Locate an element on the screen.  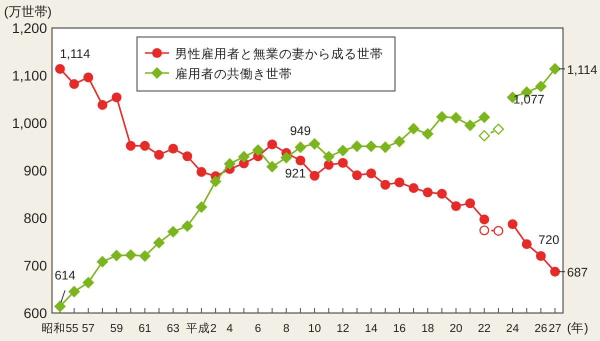
y-tick-label: 600 is located at coordinates (36, 313).